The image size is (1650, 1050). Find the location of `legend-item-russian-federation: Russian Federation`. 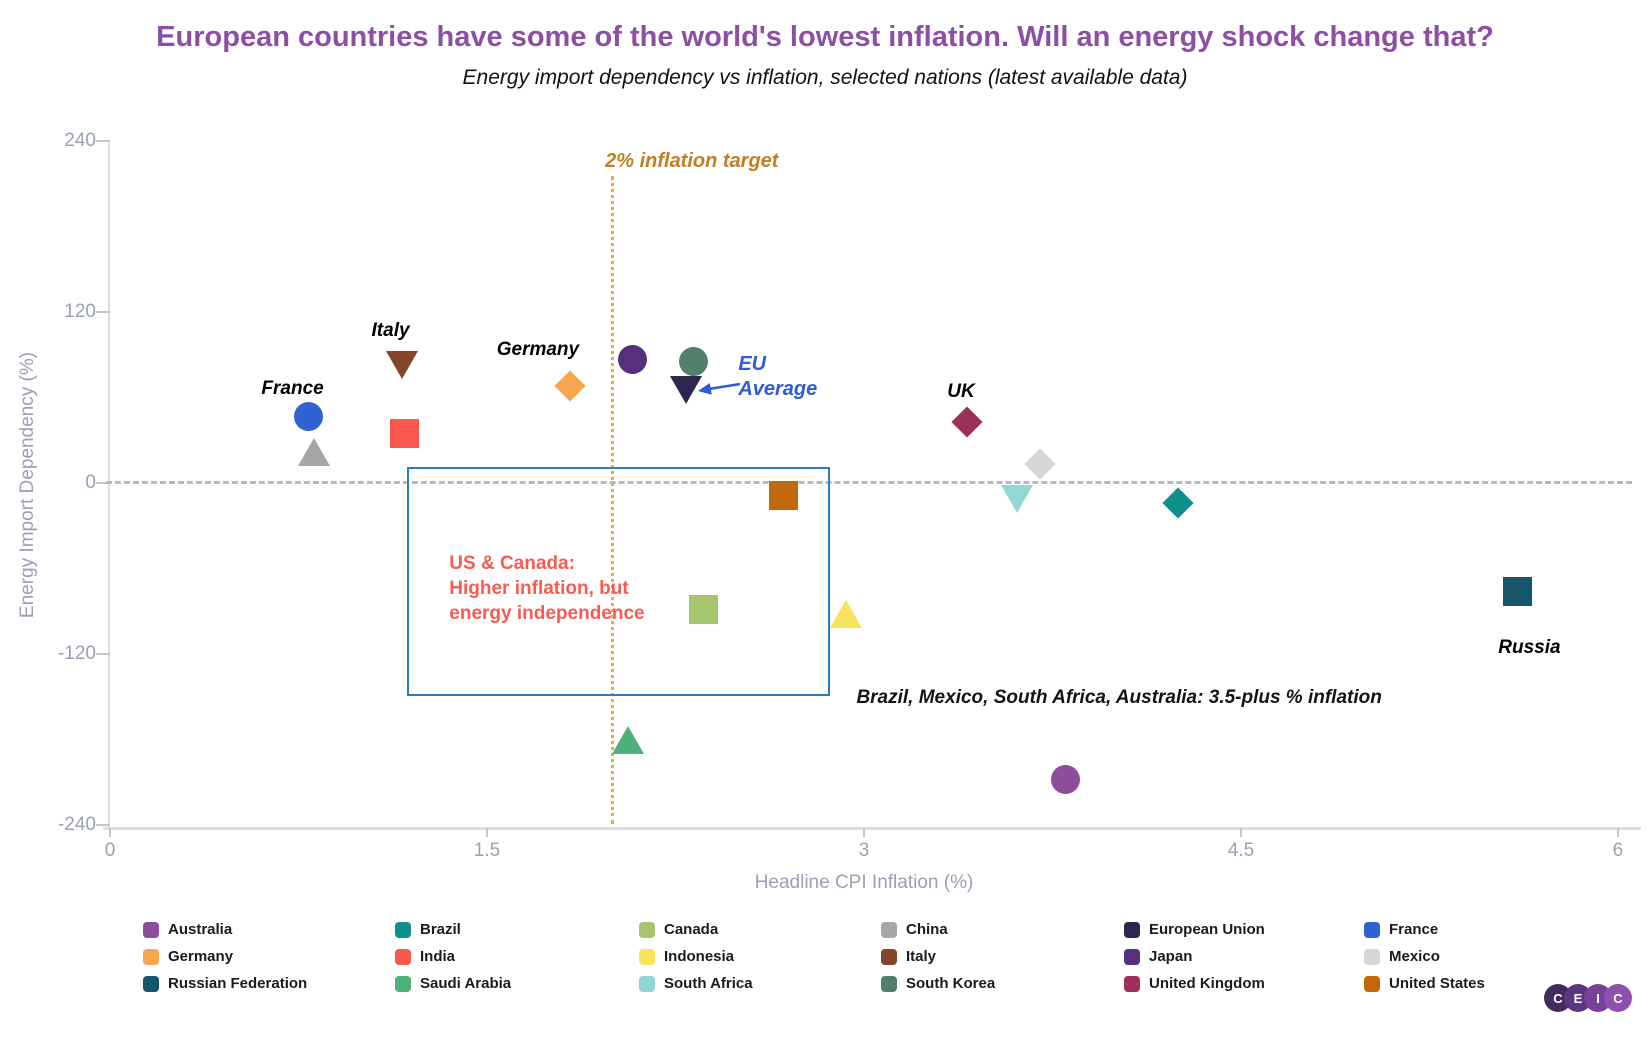

legend-item-russian-federation: Russian Federation is located at coordinates (269, 983).